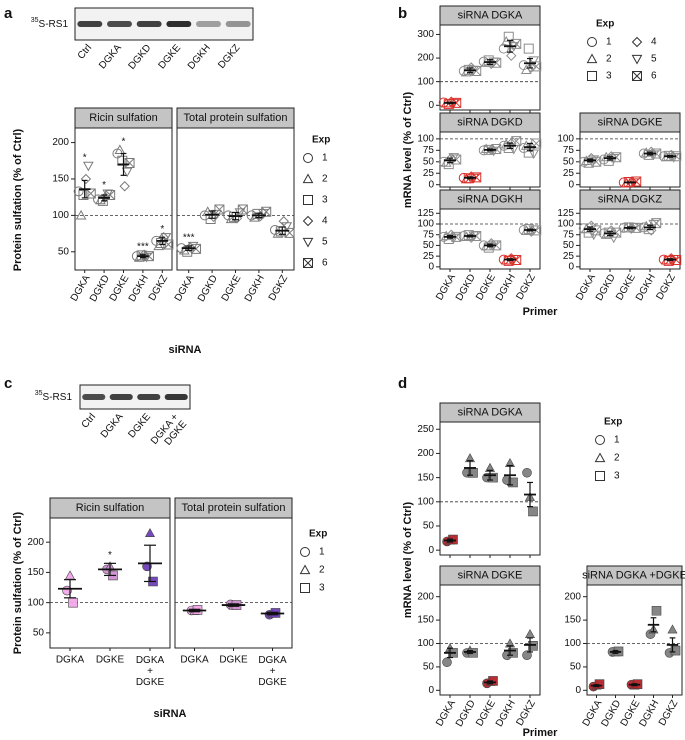 This screenshot has width=685, height=740. Describe the element at coordinates (466, 713) in the screenshot. I see `x-tick-label: DGKD` at that location.